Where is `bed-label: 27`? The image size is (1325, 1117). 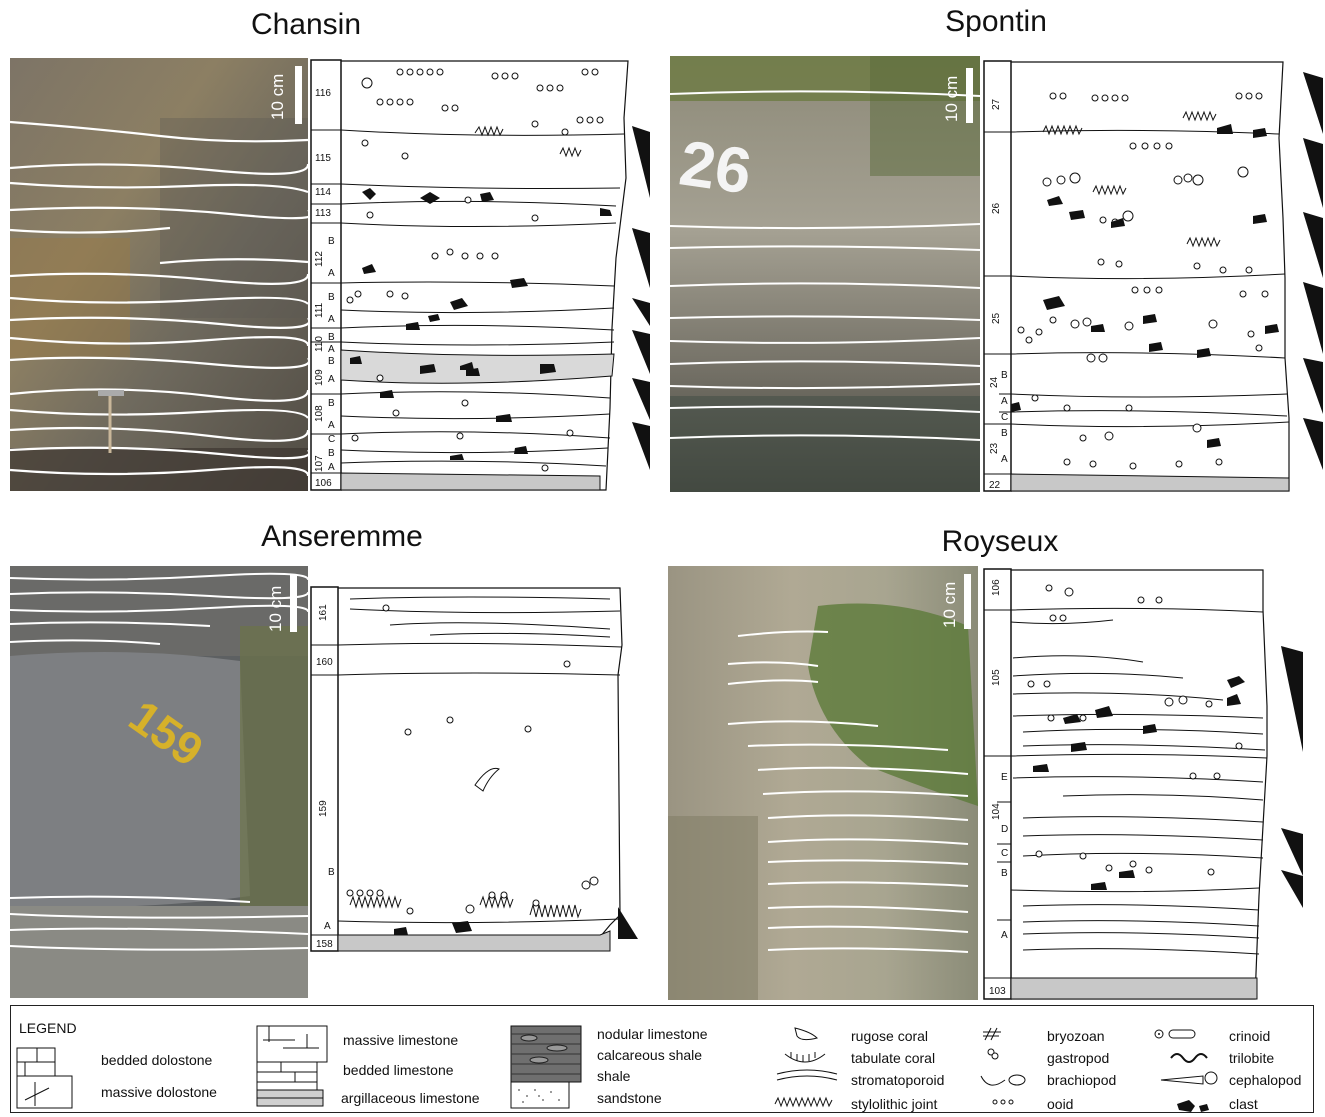 bed-label: 27 is located at coordinates (996, 104).